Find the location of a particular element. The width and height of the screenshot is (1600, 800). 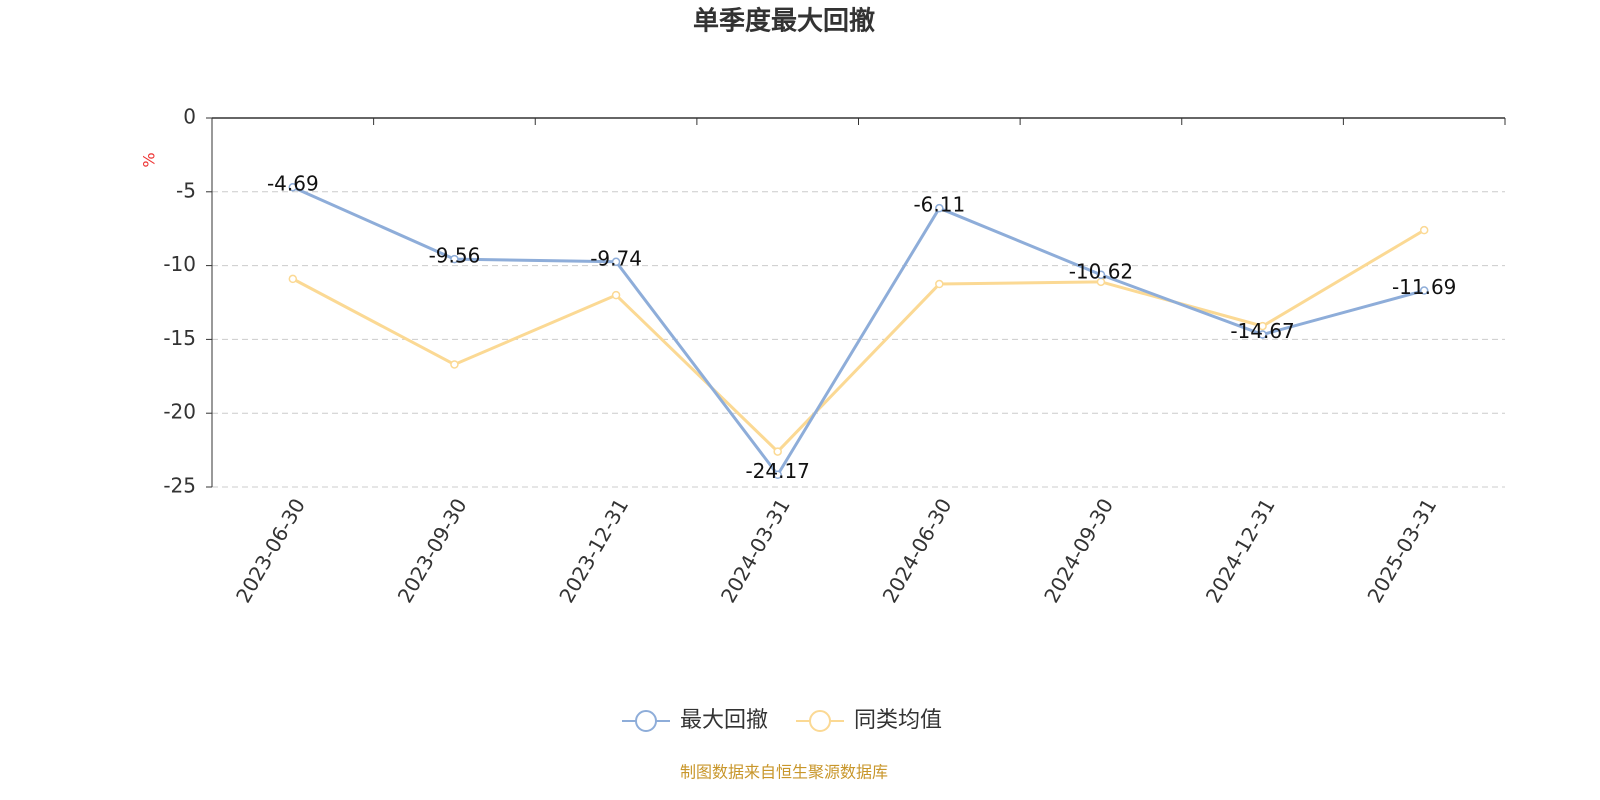

y-tick-label: -25 is located at coordinates (179, 486).